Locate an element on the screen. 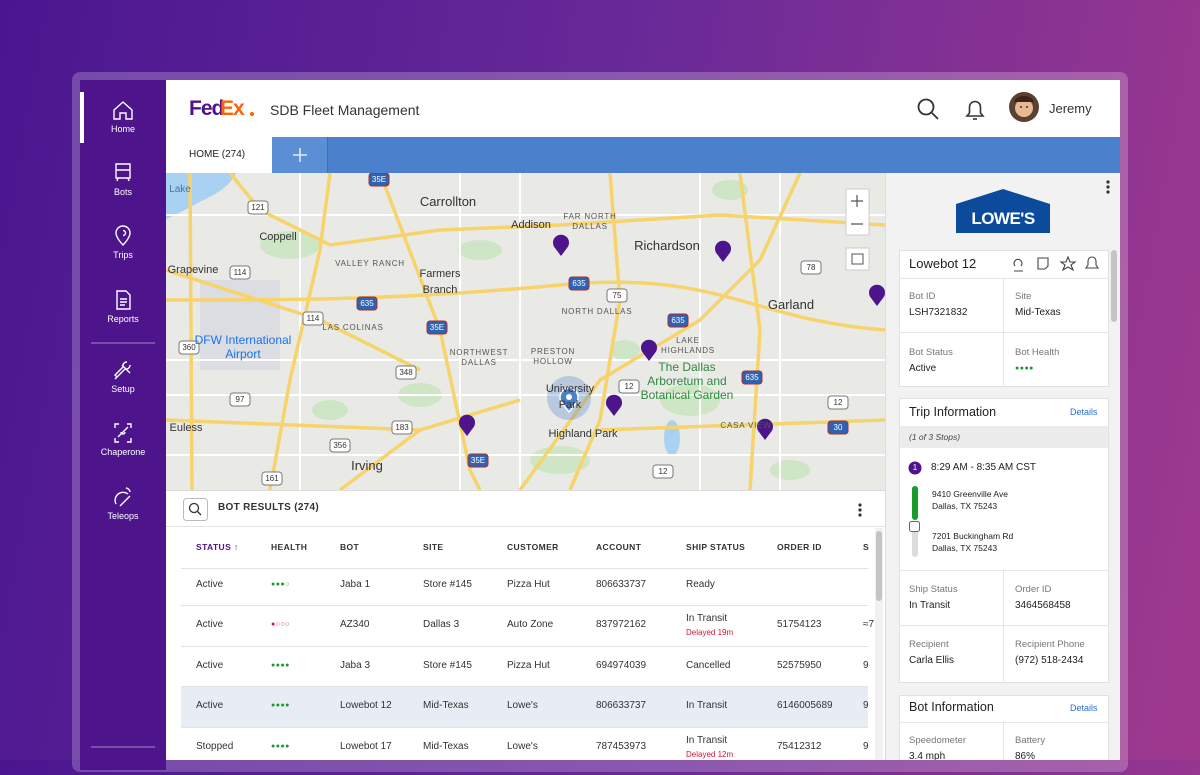 The image size is (1200, 775). sidebar is located at coordinates (123, 425).